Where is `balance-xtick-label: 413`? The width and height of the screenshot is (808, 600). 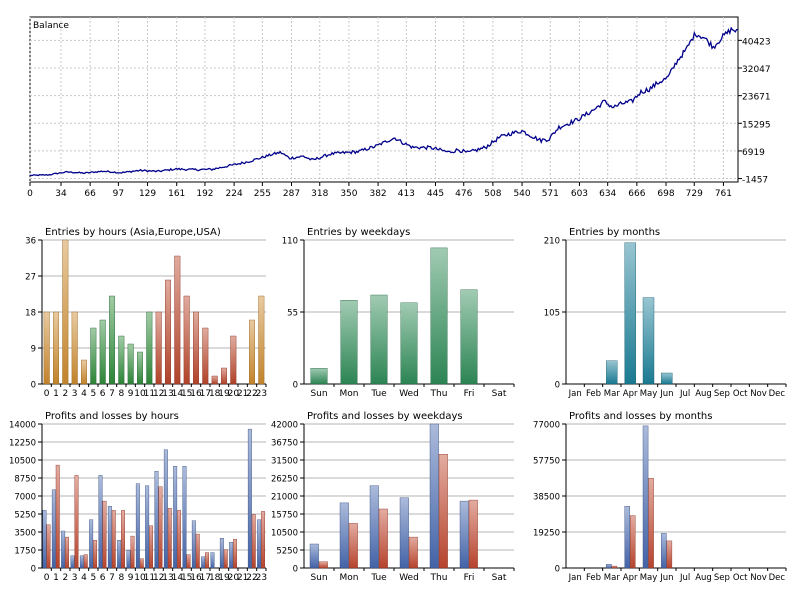 balance-xtick-label: 413 is located at coordinates (406, 194).